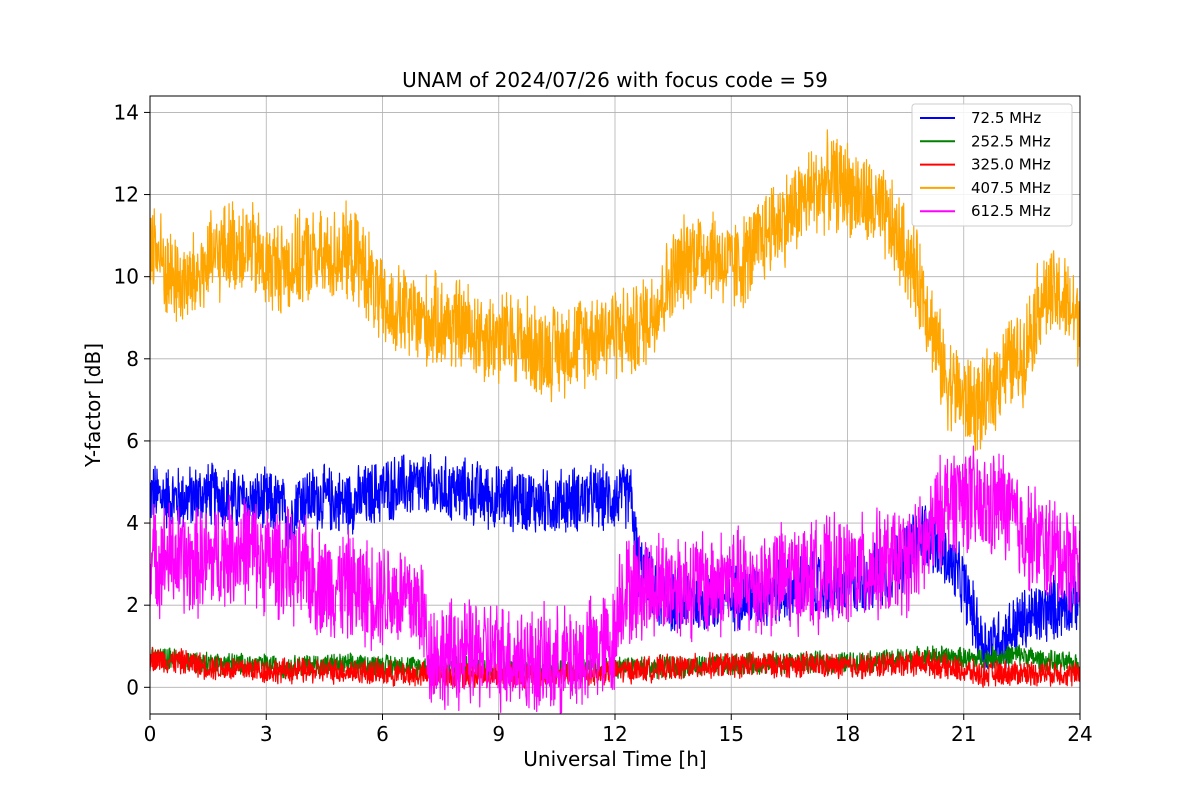  I want to click on y-tick-label: 4, so click(132, 523).